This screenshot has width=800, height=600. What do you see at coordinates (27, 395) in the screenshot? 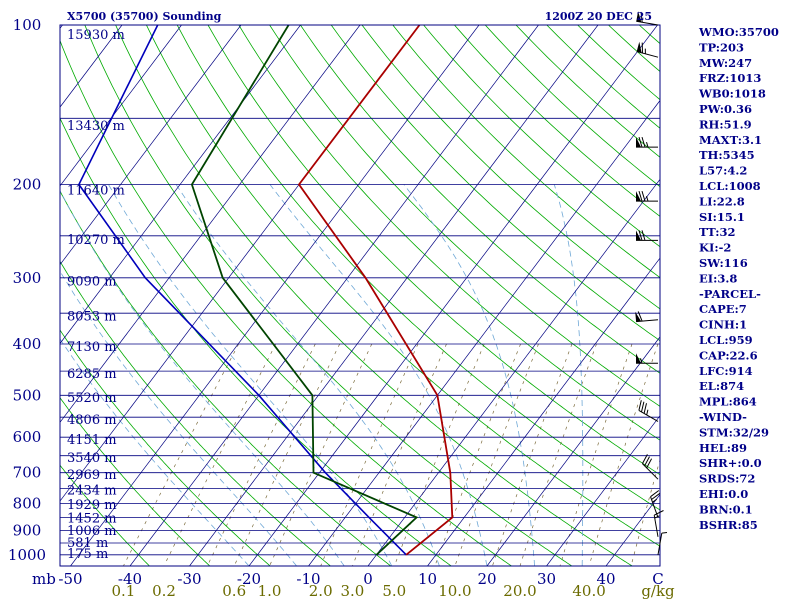
I see `pressure-tick-label: 500` at bounding box center [27, 395].